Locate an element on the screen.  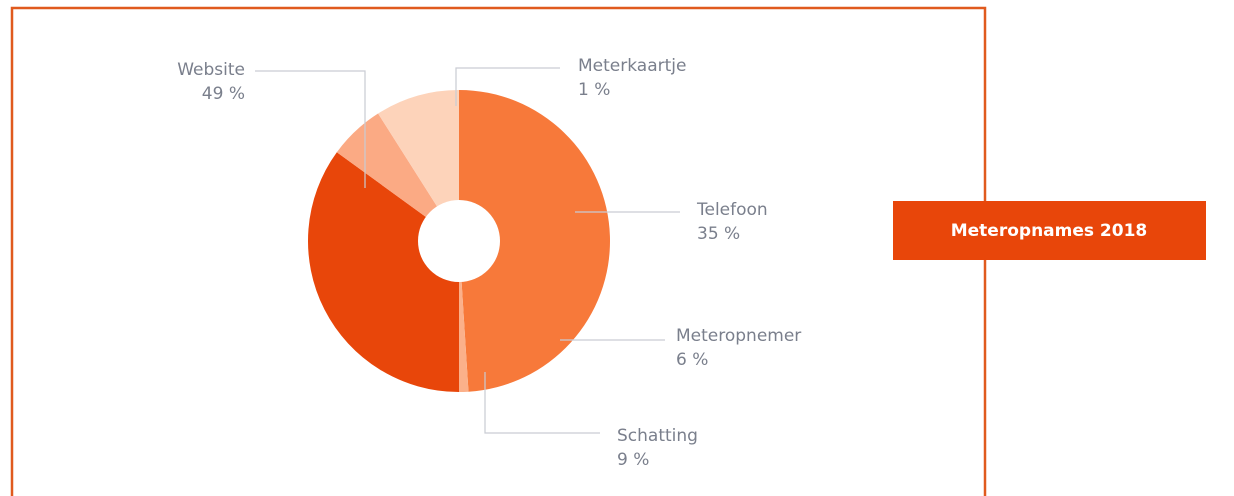
donut-hole is located at coordinates (459, 241).